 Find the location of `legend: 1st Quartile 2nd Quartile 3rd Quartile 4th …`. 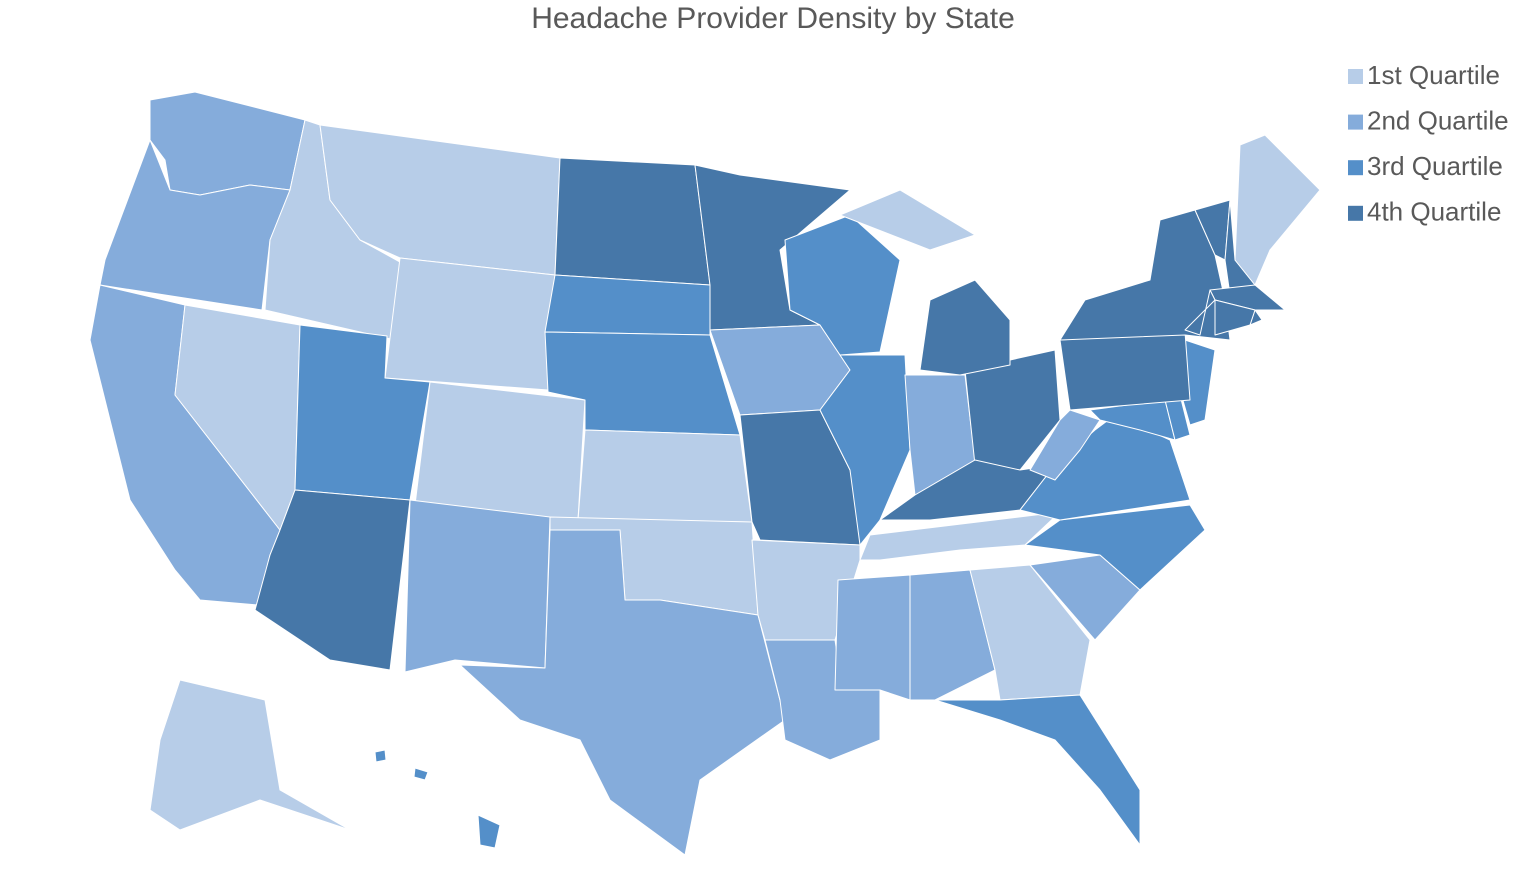

legend: 1st Quartile 2nd Quartile 3rd Quartile 4th … is located at coordinates (1428, 143).